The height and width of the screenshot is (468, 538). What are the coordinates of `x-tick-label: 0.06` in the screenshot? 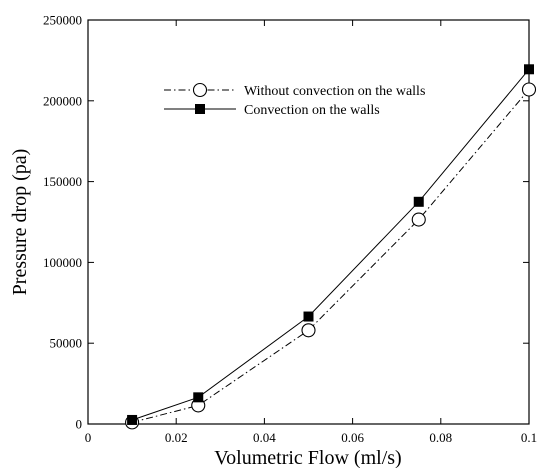 It's located at (352, 437).